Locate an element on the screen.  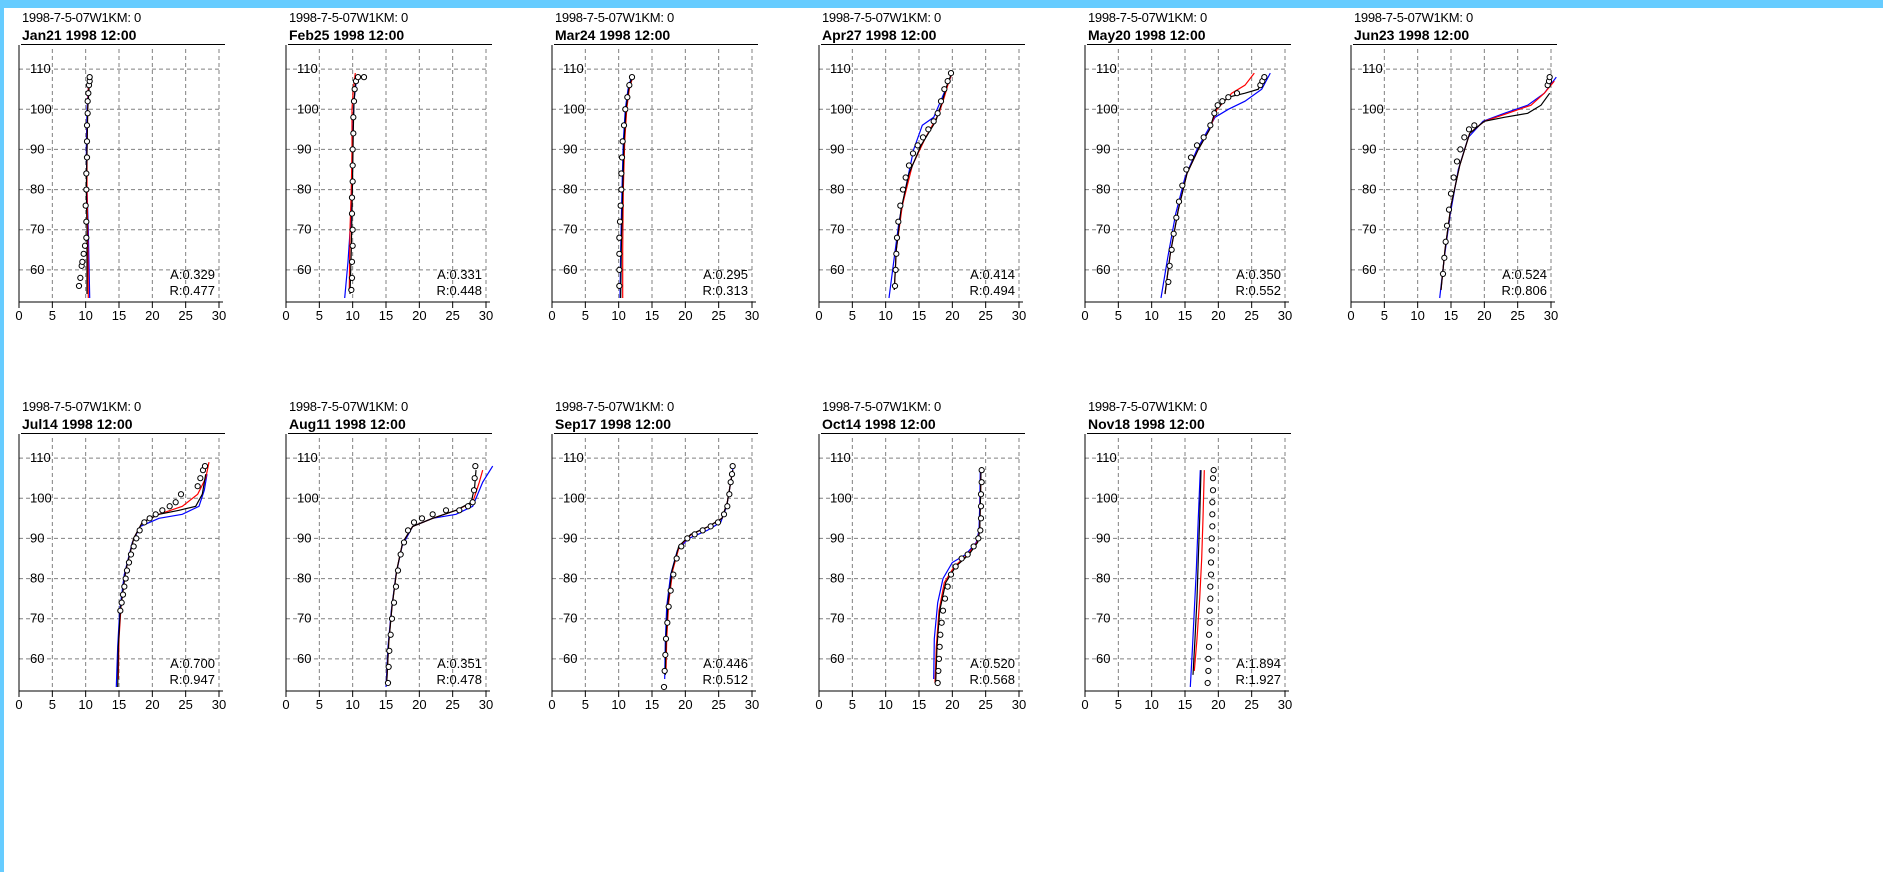
series-line-red is located at coordinates (699, 570).